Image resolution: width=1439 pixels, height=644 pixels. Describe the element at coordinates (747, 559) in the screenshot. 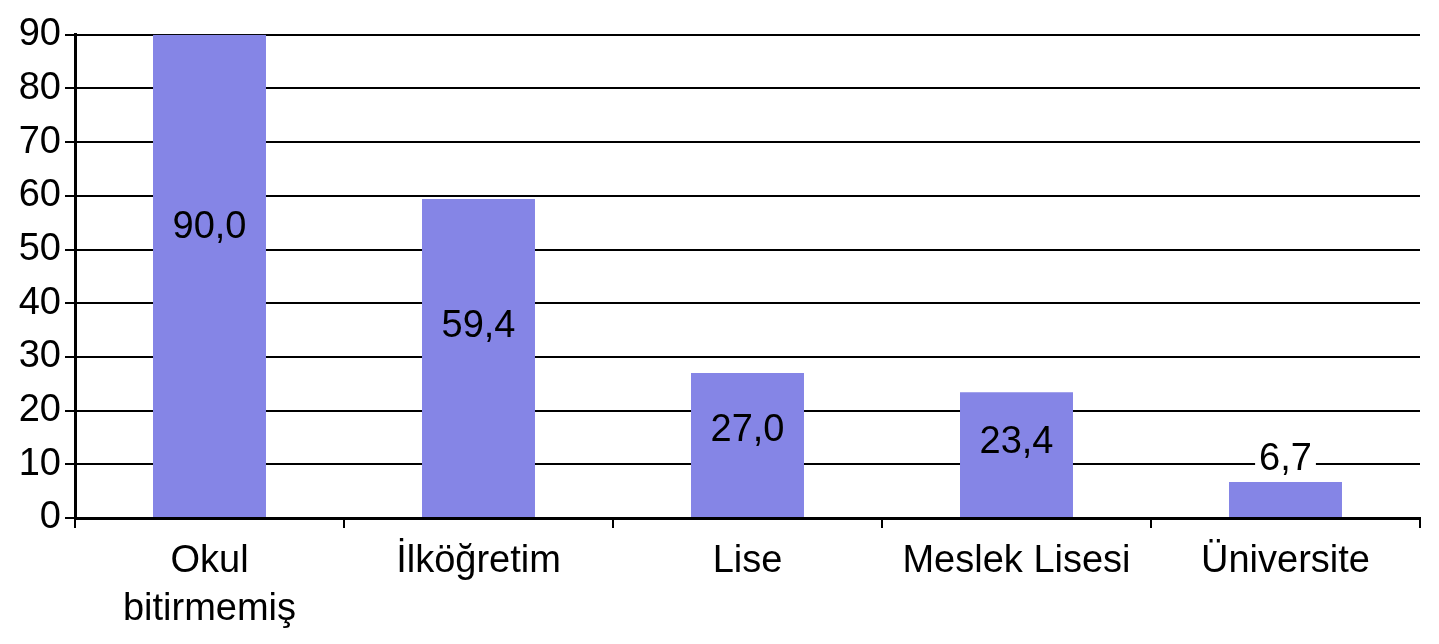

I see `x-tick-label: Lise` at that location.